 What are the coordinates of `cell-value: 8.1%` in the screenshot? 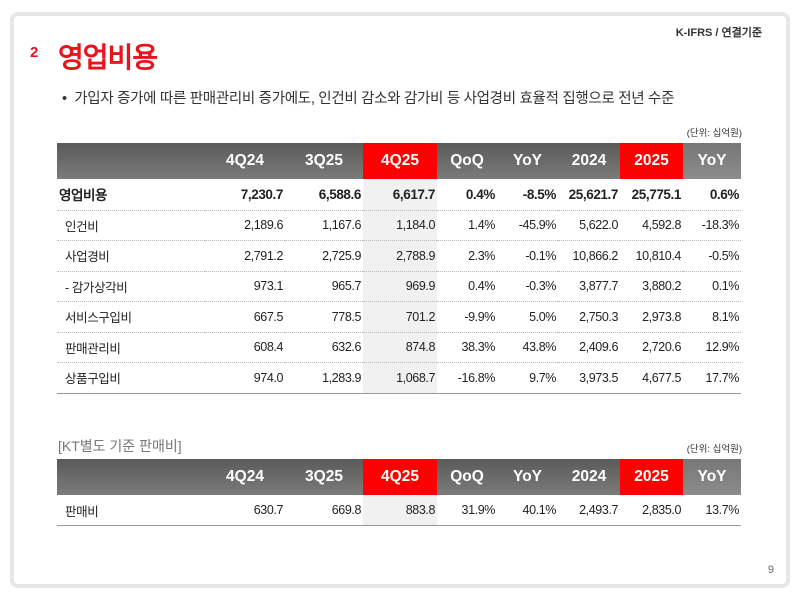 It's located at (712, 317).